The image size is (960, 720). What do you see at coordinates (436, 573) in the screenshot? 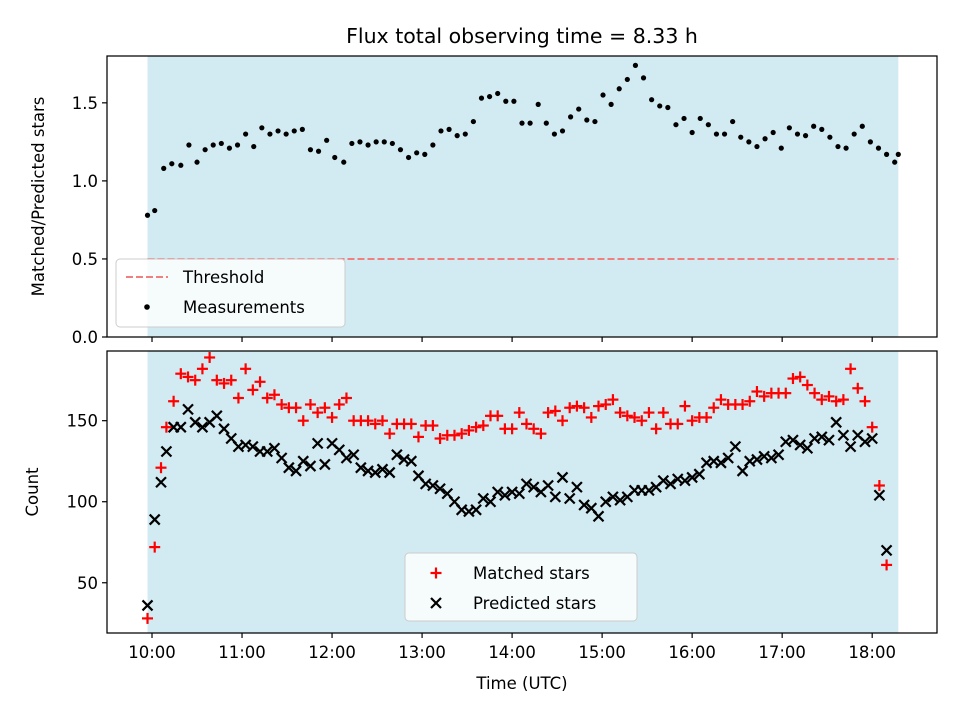
I see `legend-matched-marker` at bounding box center [436, 573].